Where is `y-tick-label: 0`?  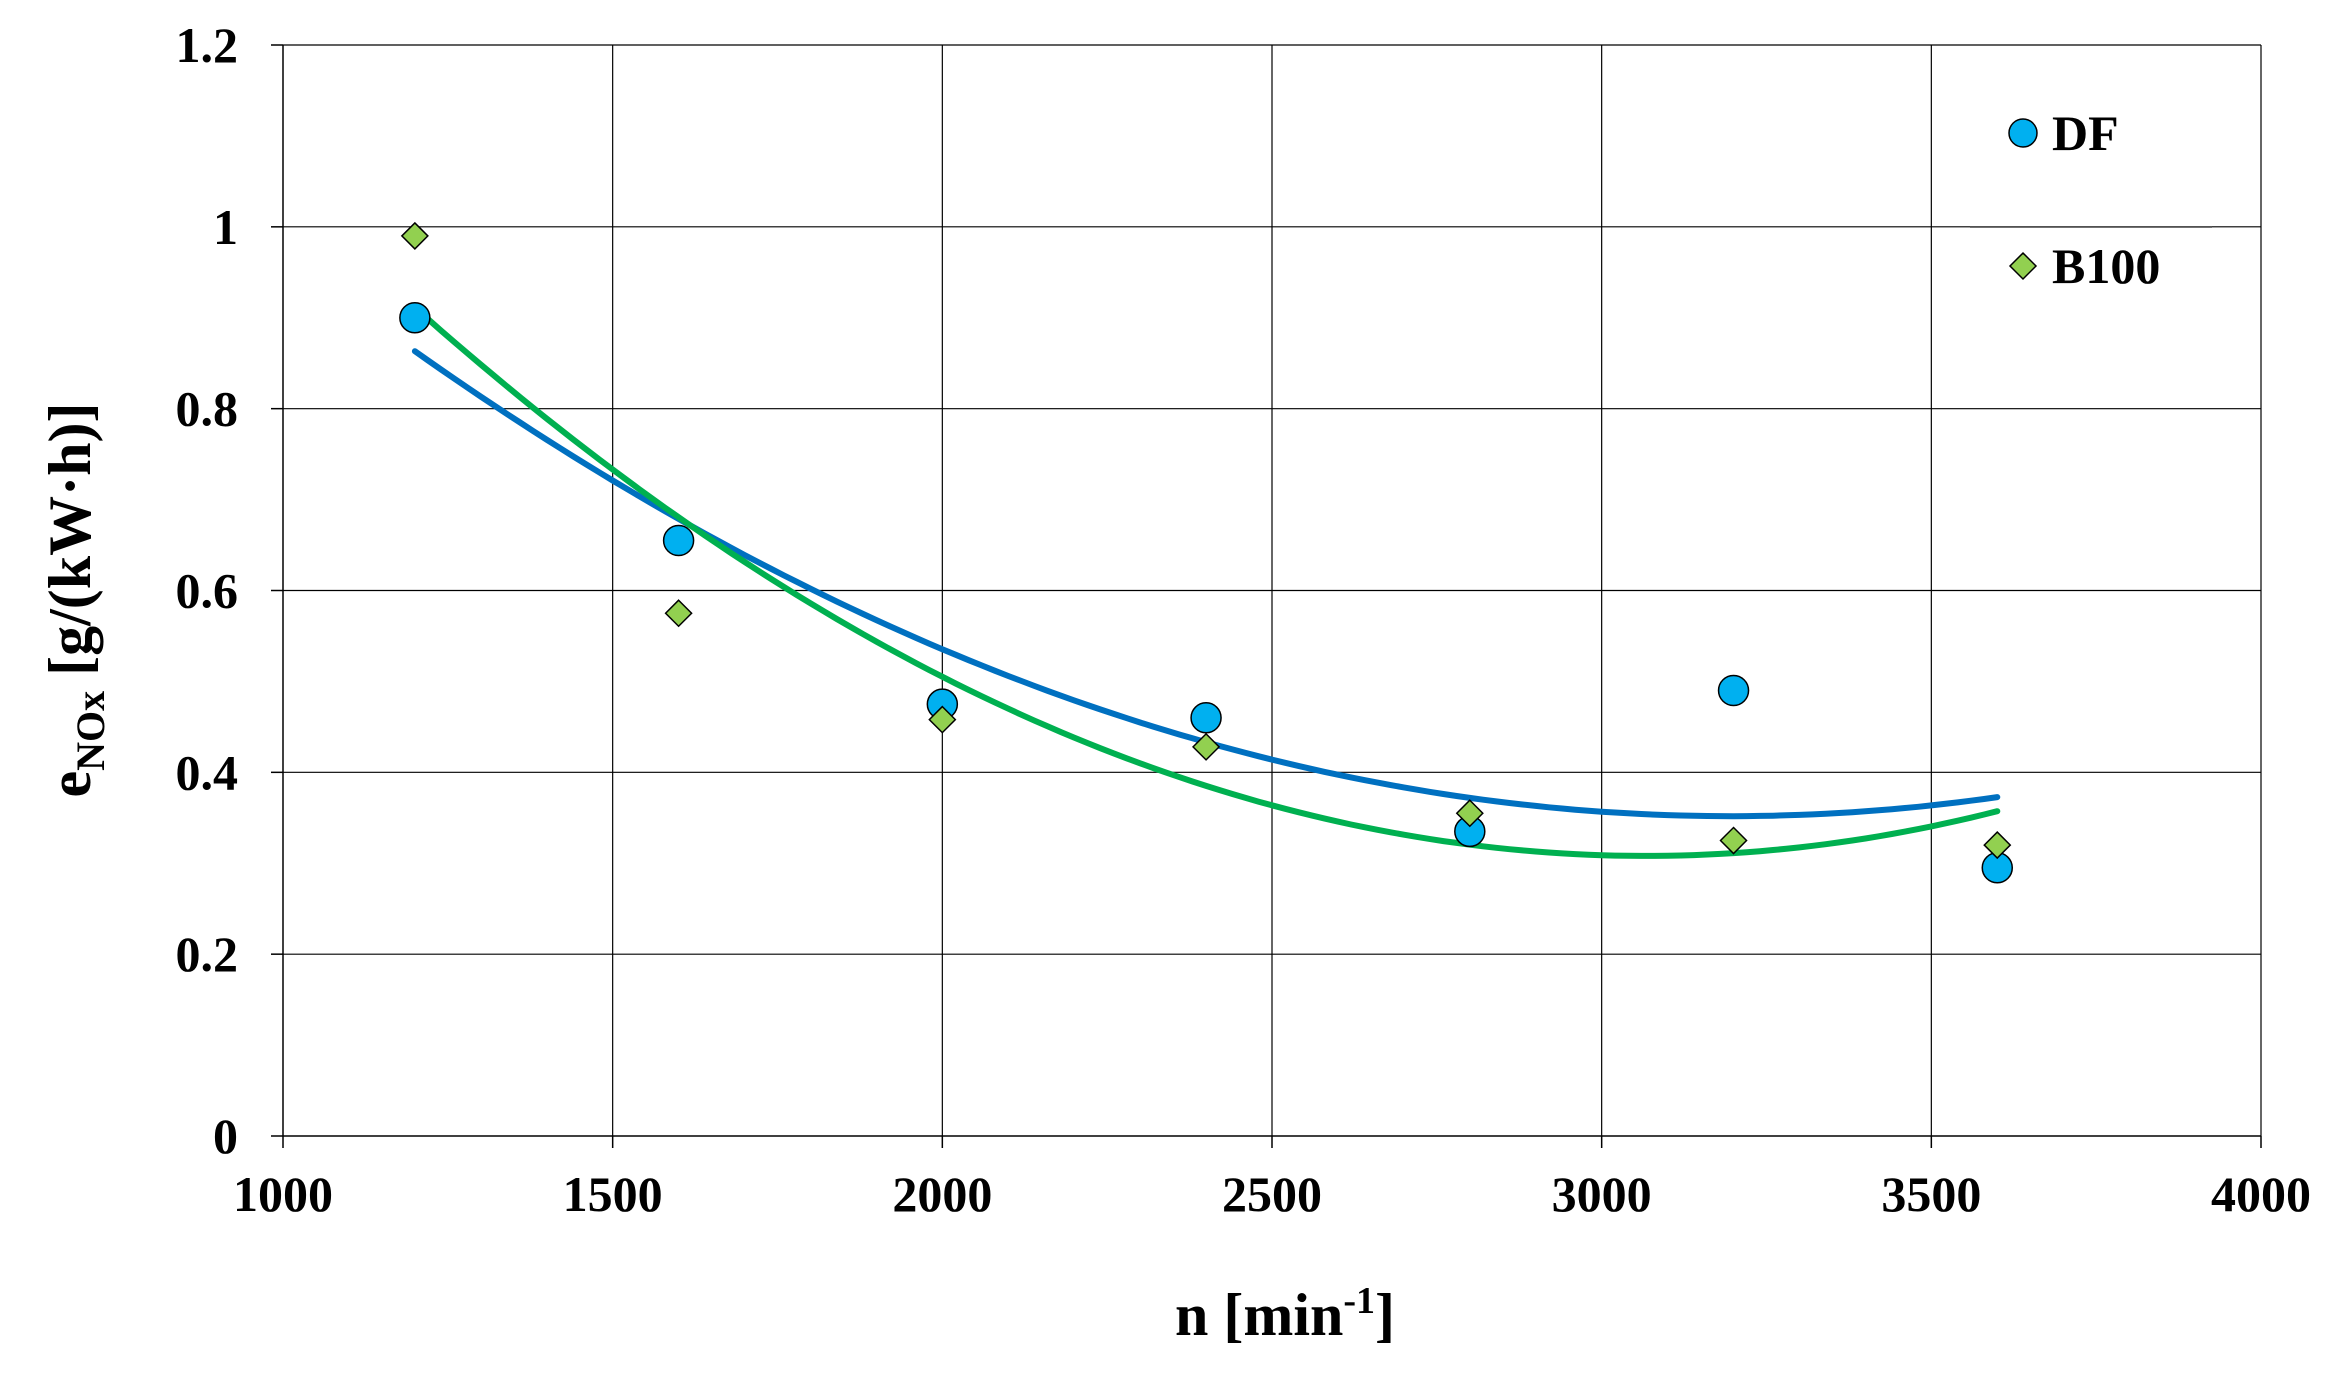 y-tick-label: 0 is located at coordinates (225, 1136).